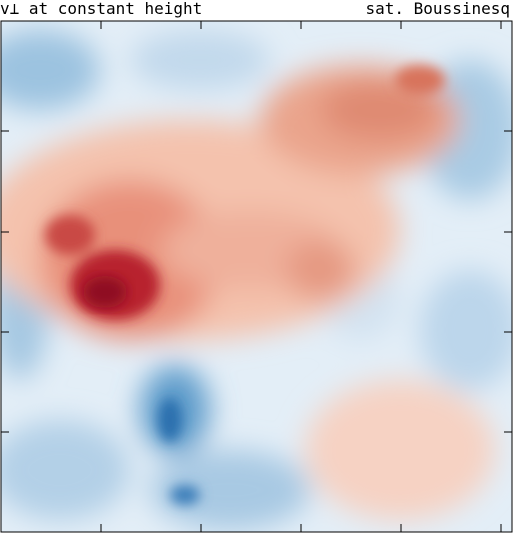 Image resolution: width=513 pixels, height=534 pixels. What do you see at coordinates (101, 9) in the screenshot?
I see `title-left: v⊥ at constant height` at bounding box center [101, 9].